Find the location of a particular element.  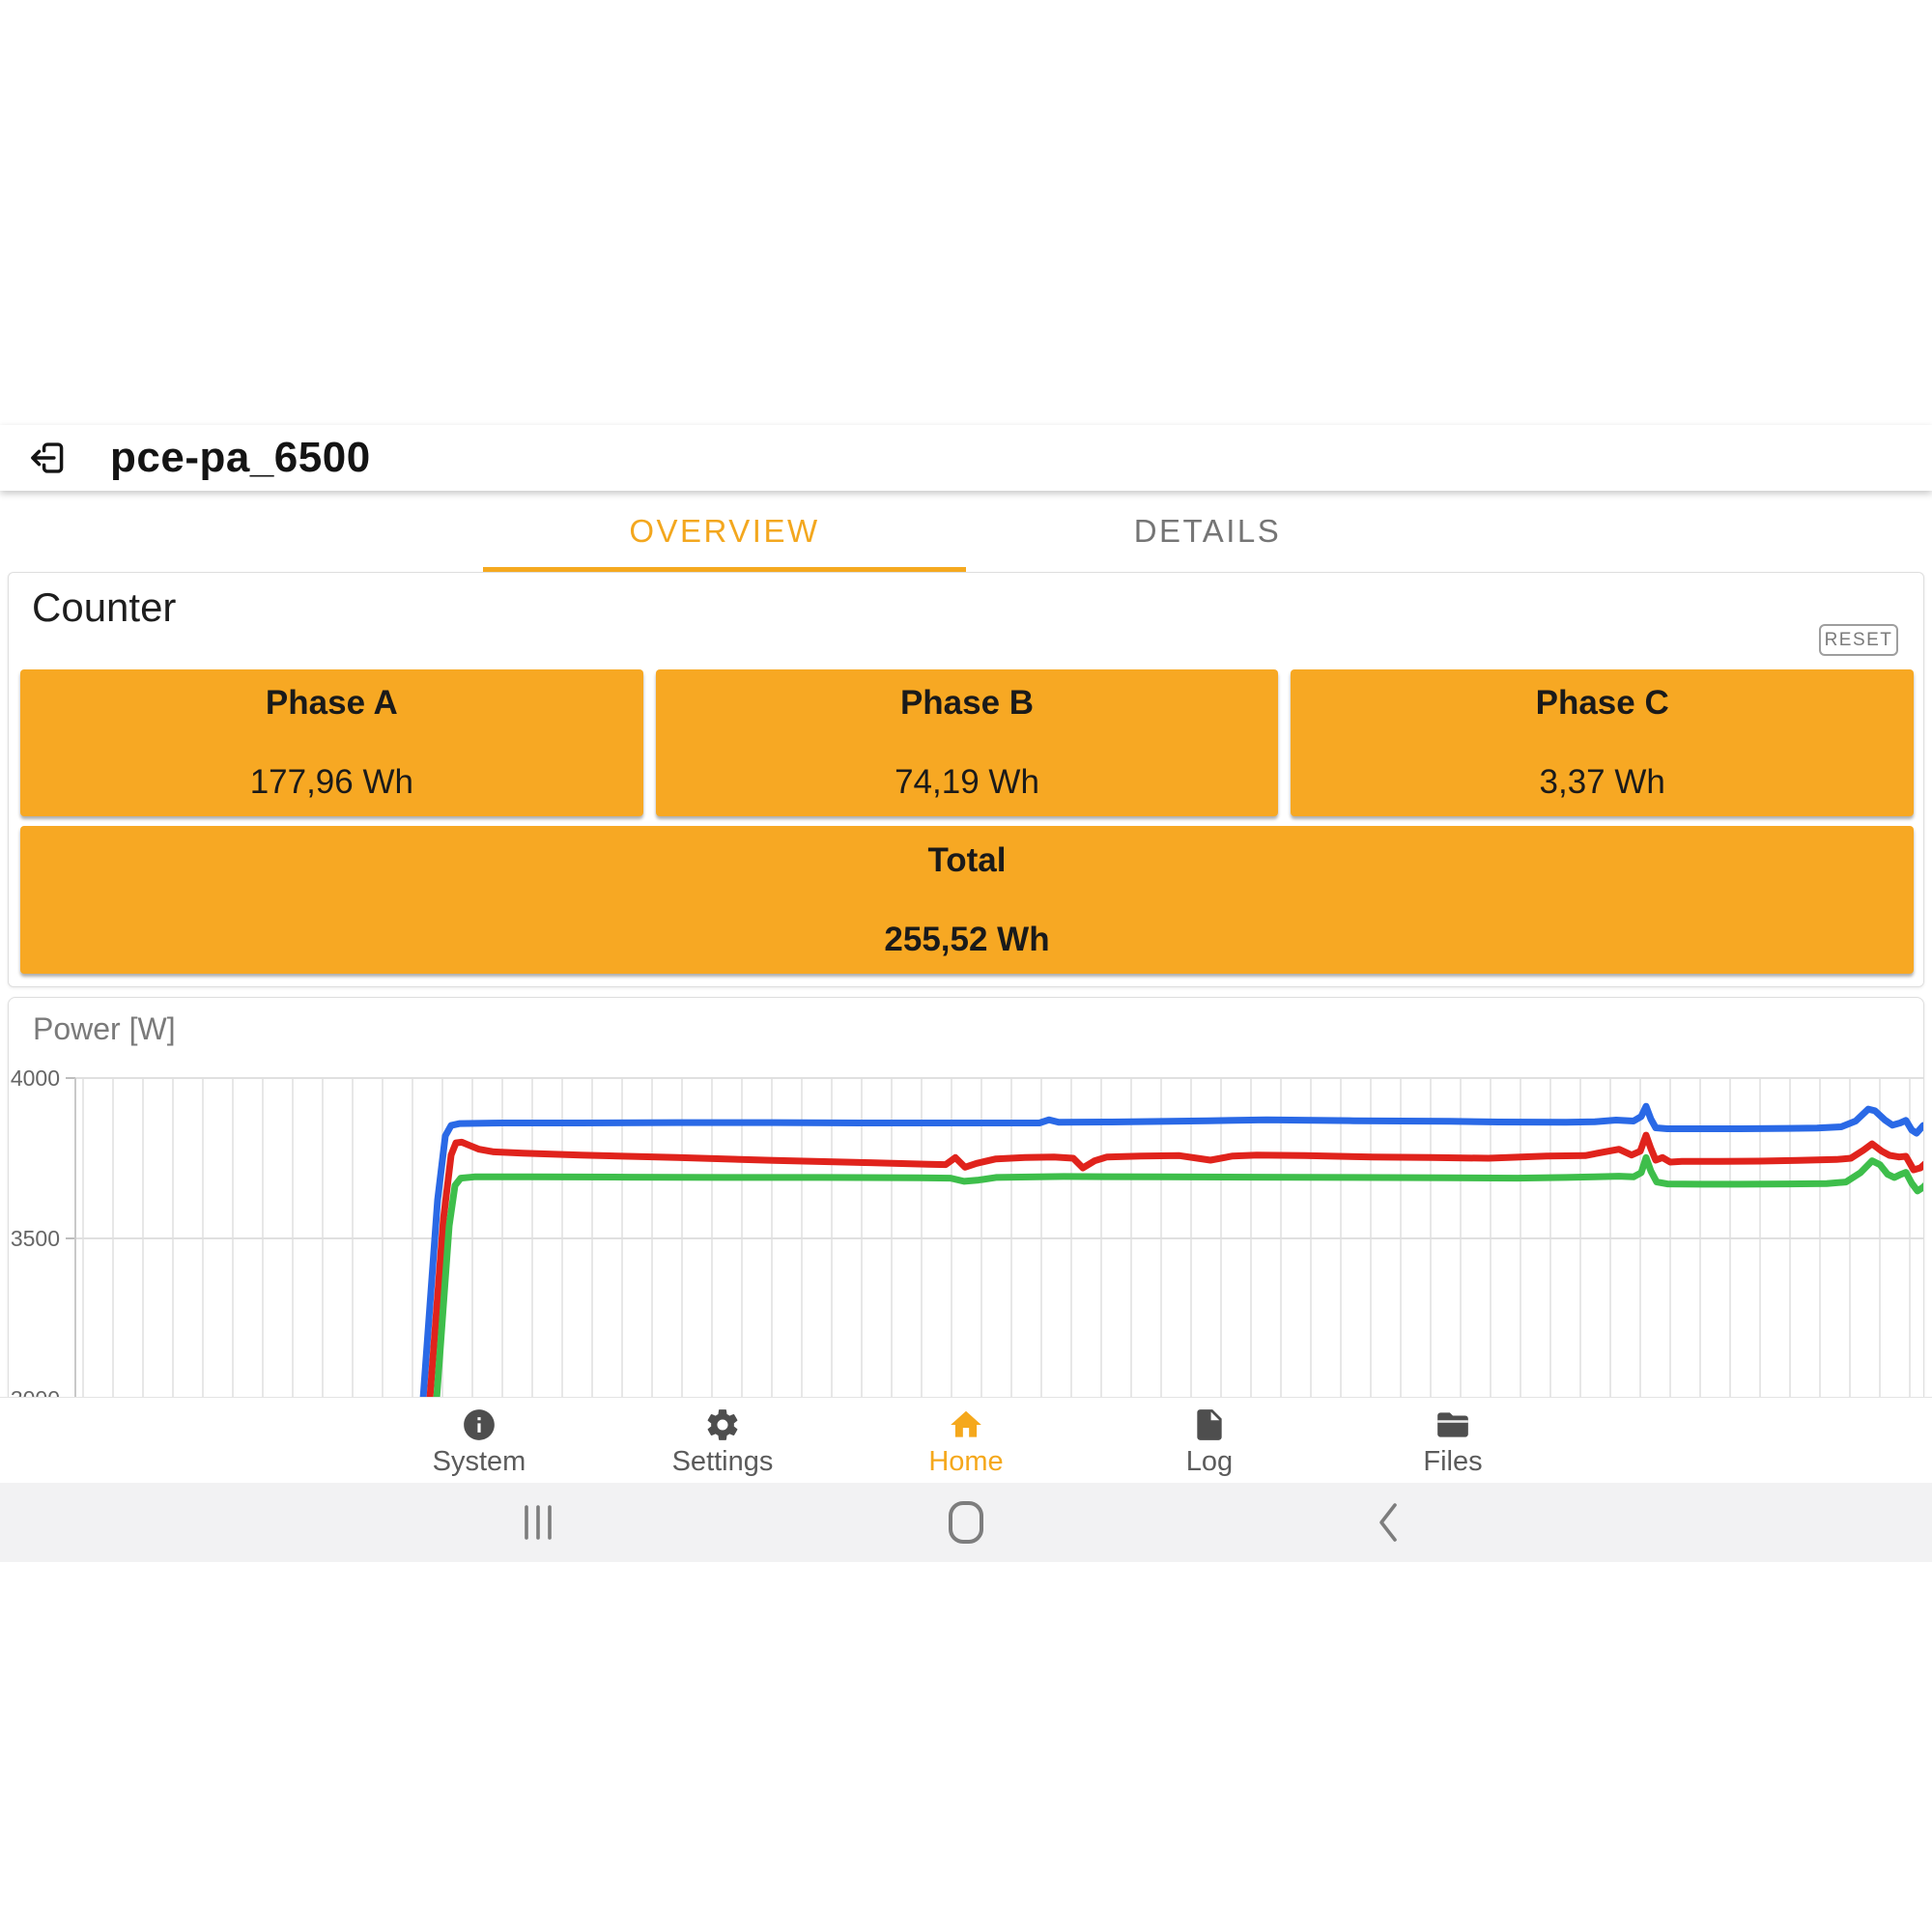

tab-details-label: DETAILS is located at coordinates (1207, 531).